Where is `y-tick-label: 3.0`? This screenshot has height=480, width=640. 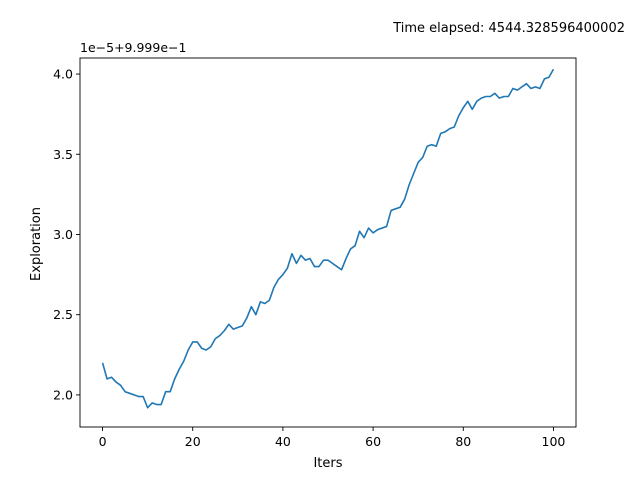 y-tick-label: 3.0 is located at coordinates (63, 234).